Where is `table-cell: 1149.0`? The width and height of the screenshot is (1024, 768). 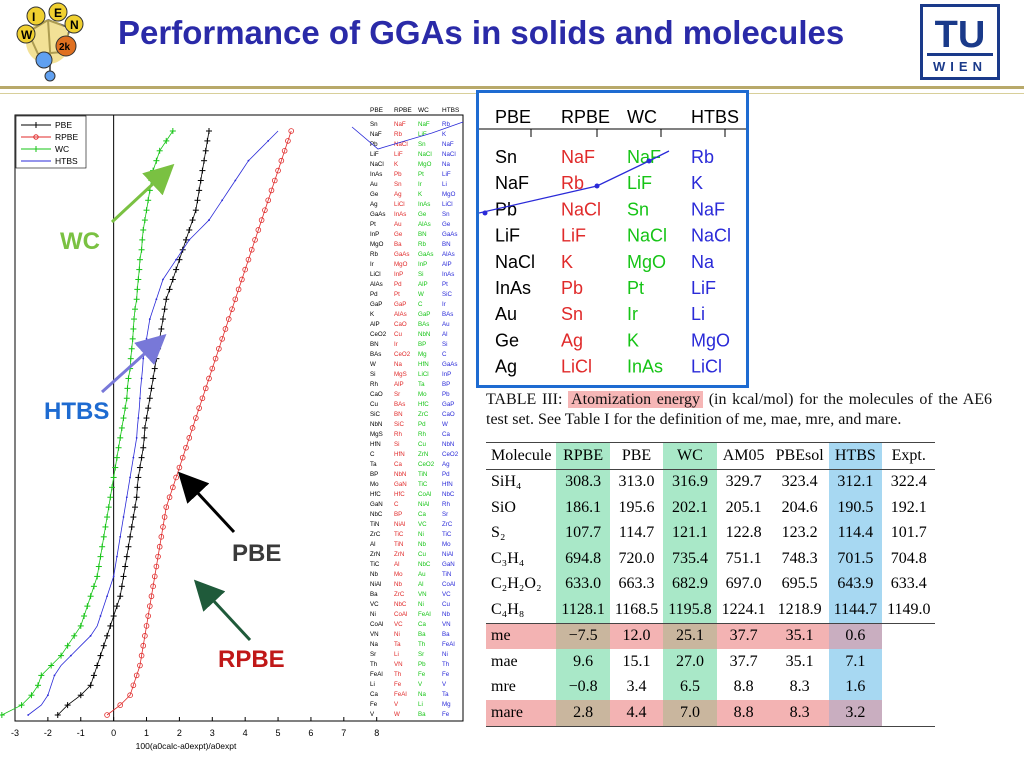 table-cell: 1149.0 is located at coordinates (909, 610).